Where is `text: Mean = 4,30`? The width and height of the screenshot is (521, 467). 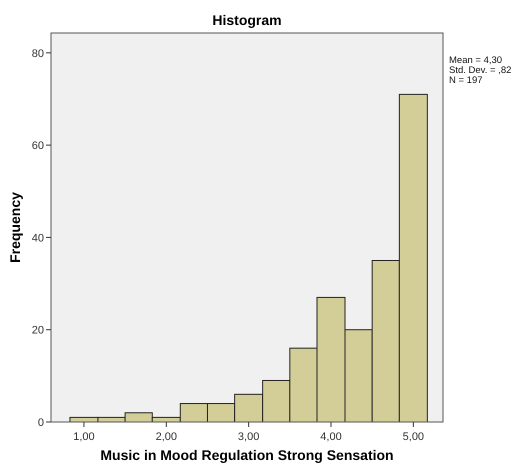 text: Mean = 4,30 is located at coordinates (475, 60).